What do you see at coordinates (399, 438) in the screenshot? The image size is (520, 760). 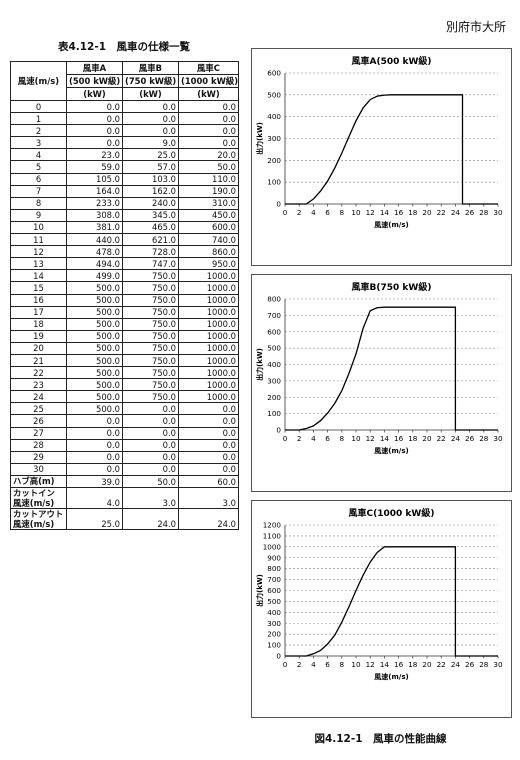 I see `x-tick-label: 16` at bounding box center [399, 438].